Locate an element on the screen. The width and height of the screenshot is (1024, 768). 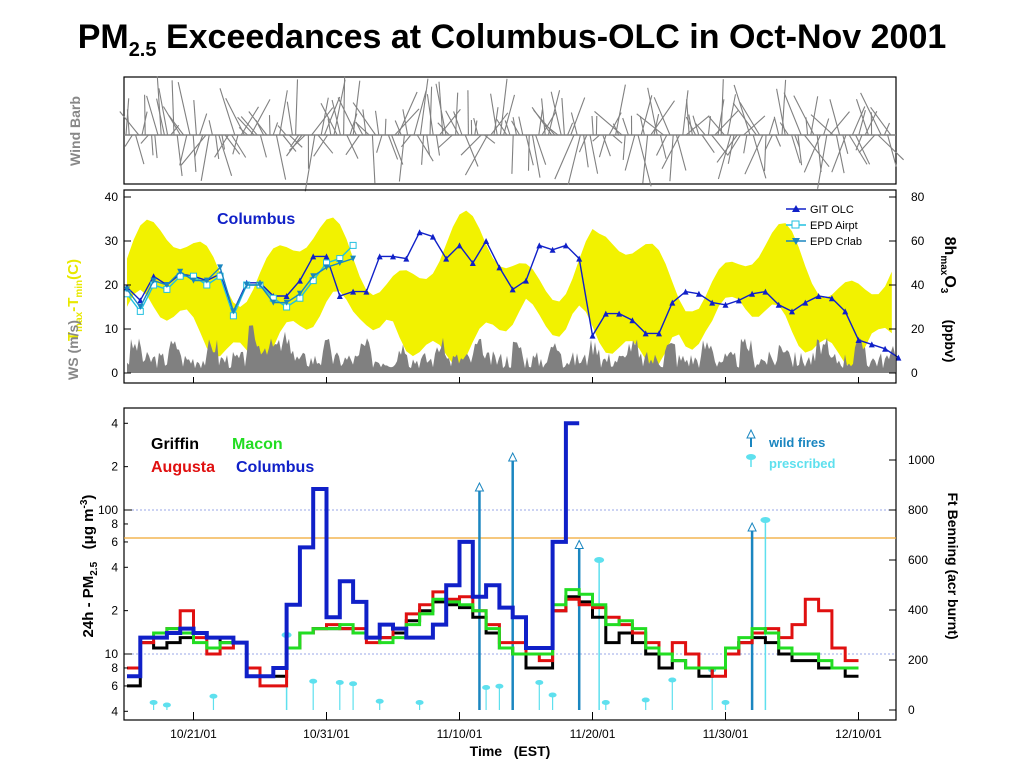
pm25-tick-label: 100 is located at coordinates (108, 510).